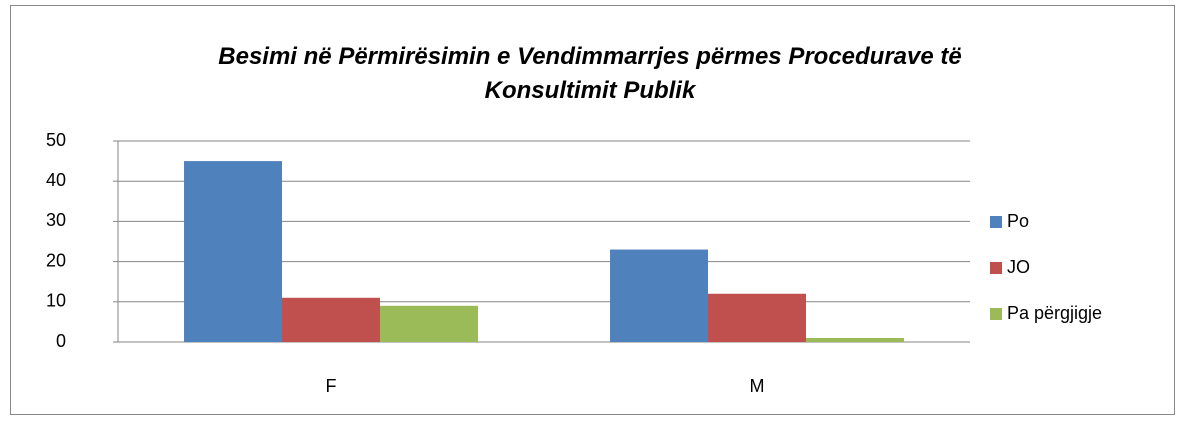 The height and width of the screenshot is (423, 1180). Describe the element at coordinates (56, 140) in the screenshot. I see `y-tick-label: 50` at that location.